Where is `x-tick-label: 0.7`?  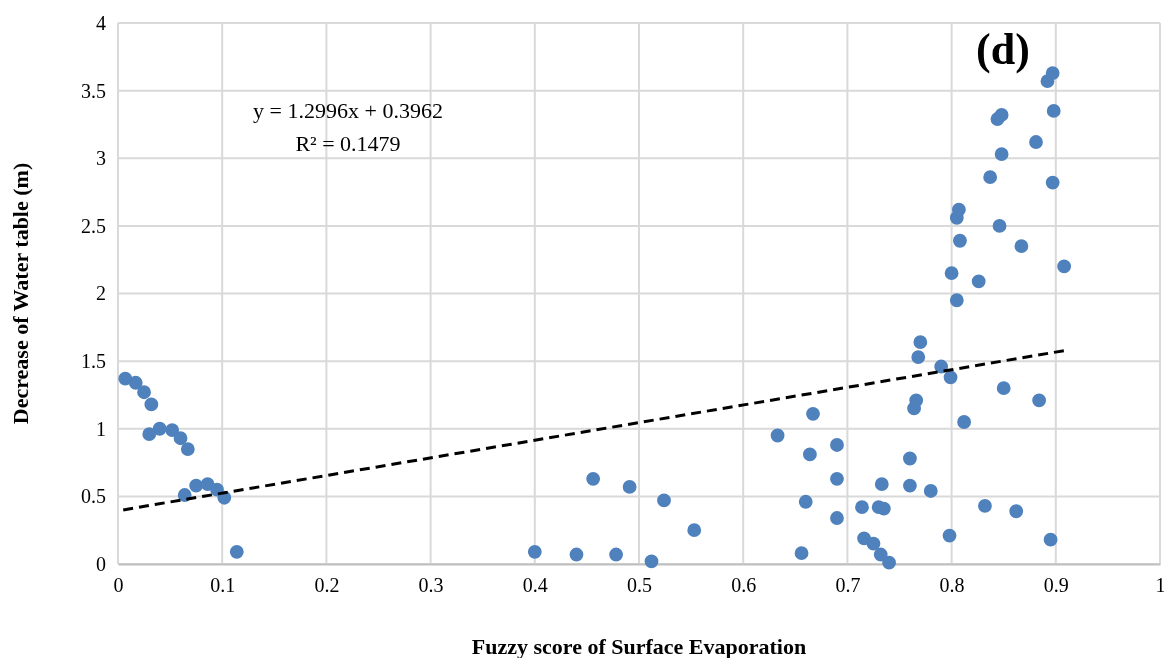
x-tick-label: 0.7 is located at coordinates (848, 585).